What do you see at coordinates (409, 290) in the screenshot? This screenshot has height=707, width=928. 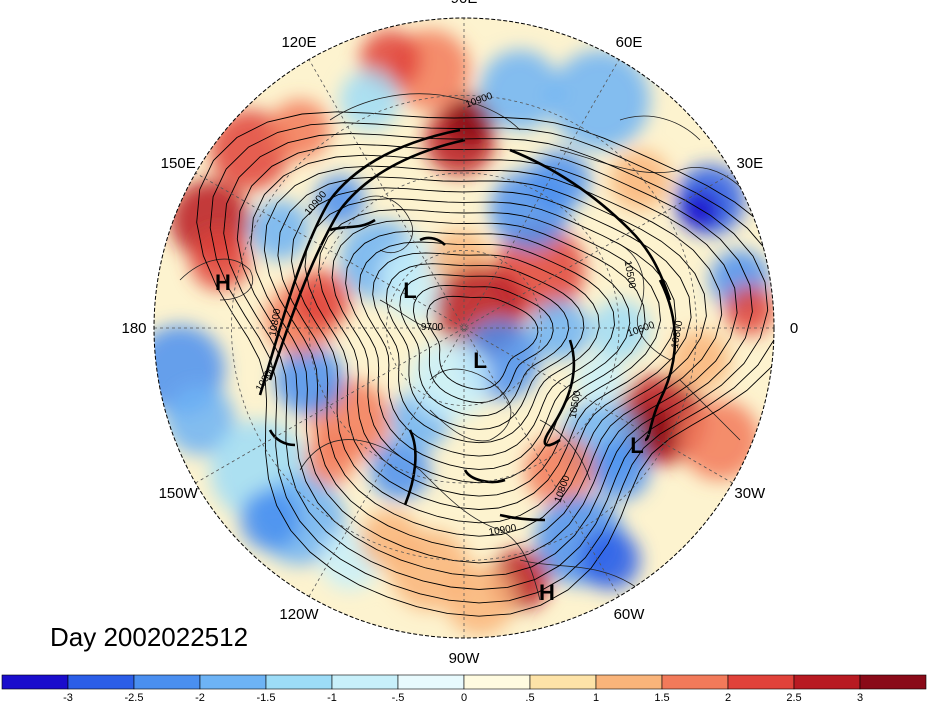 I see `pressure-center-low-arctic-asia: L` at bounding box center [409, 290].